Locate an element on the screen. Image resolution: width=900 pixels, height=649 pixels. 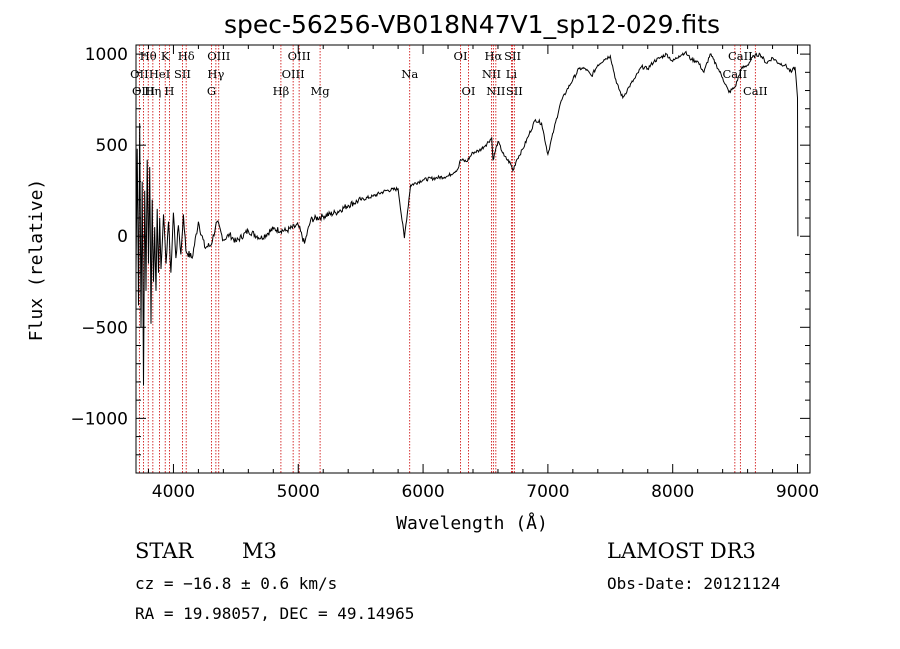
y-tick-label: −500 is located at coordinates (104, 328).